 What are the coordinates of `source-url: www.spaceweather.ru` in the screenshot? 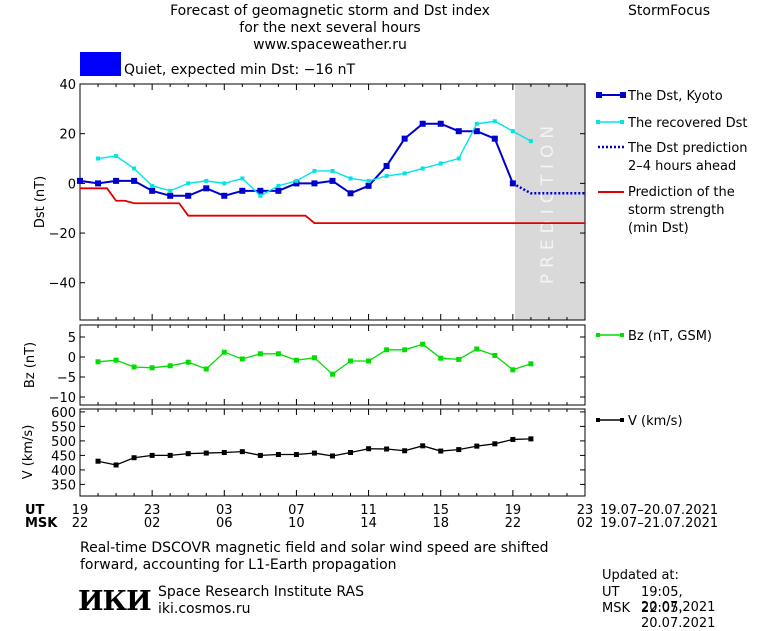 It's located at (330, 45).